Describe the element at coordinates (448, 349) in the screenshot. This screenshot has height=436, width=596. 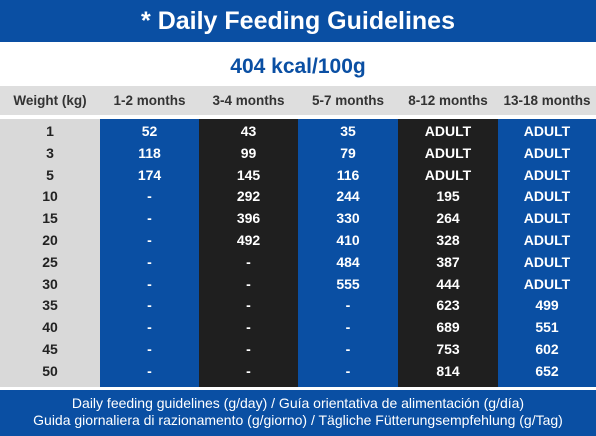
I see `table-cell: 753` at that location.